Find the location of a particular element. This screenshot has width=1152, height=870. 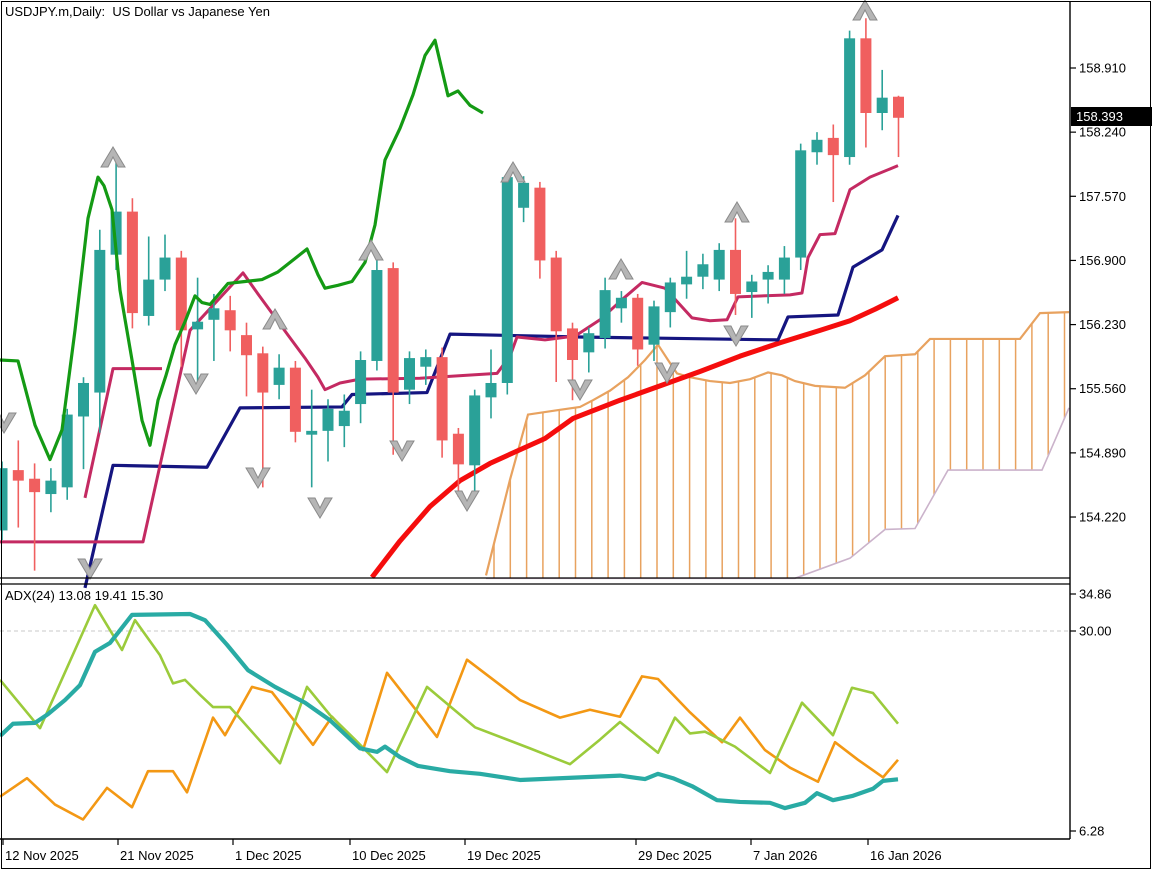

adx-tick-label: 30.00 is located at coordinates (1095, 631).